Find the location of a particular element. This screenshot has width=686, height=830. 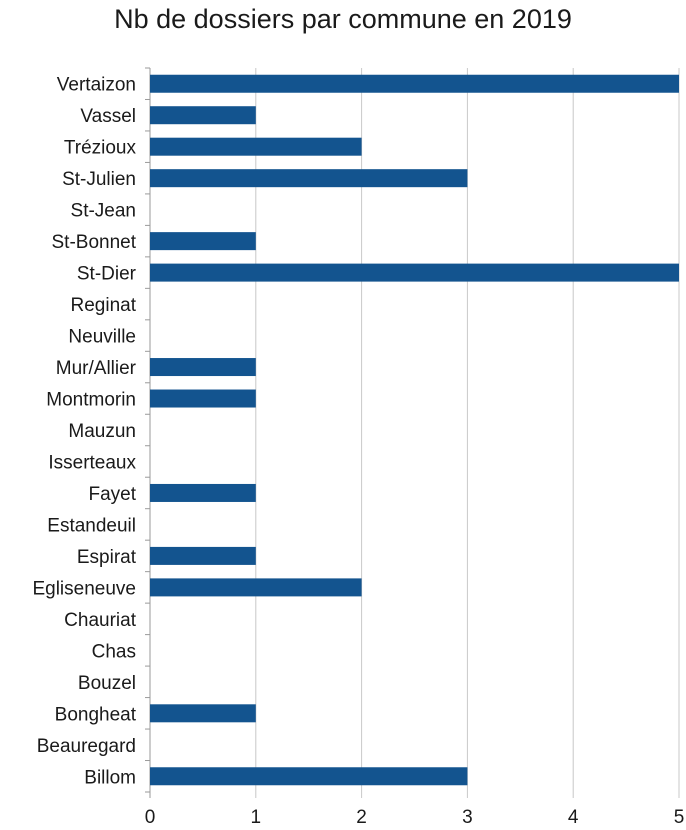

category-label: Mauzun is located at coordinates (102, 431).